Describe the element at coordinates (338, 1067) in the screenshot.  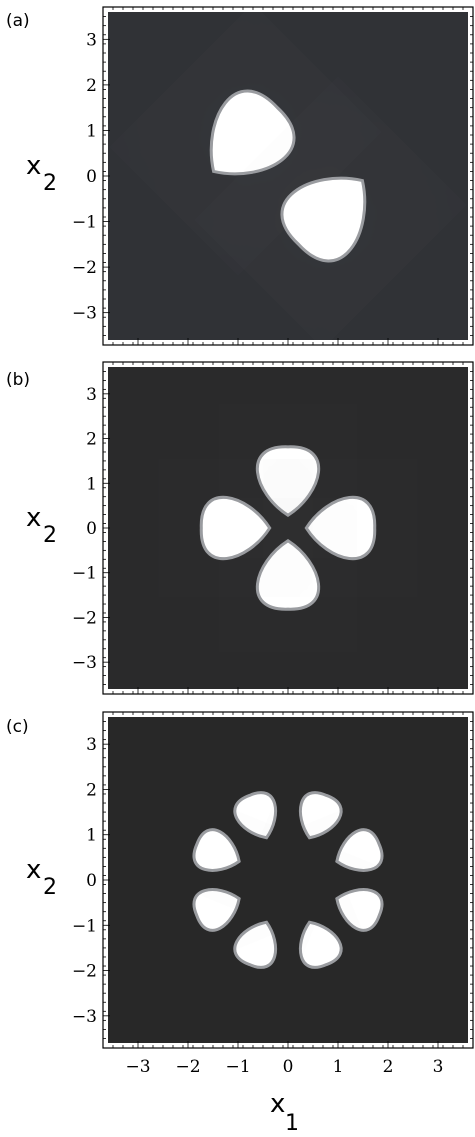
I see `x-tick-label: 1` at that location.